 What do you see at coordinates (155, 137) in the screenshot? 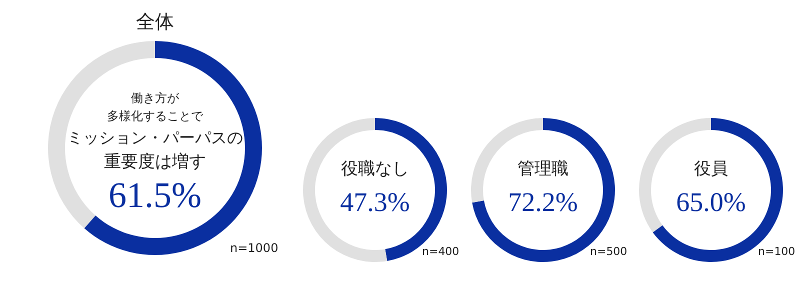
I see `text: ミッション・パーパスの` at bounding box center [155, 137].